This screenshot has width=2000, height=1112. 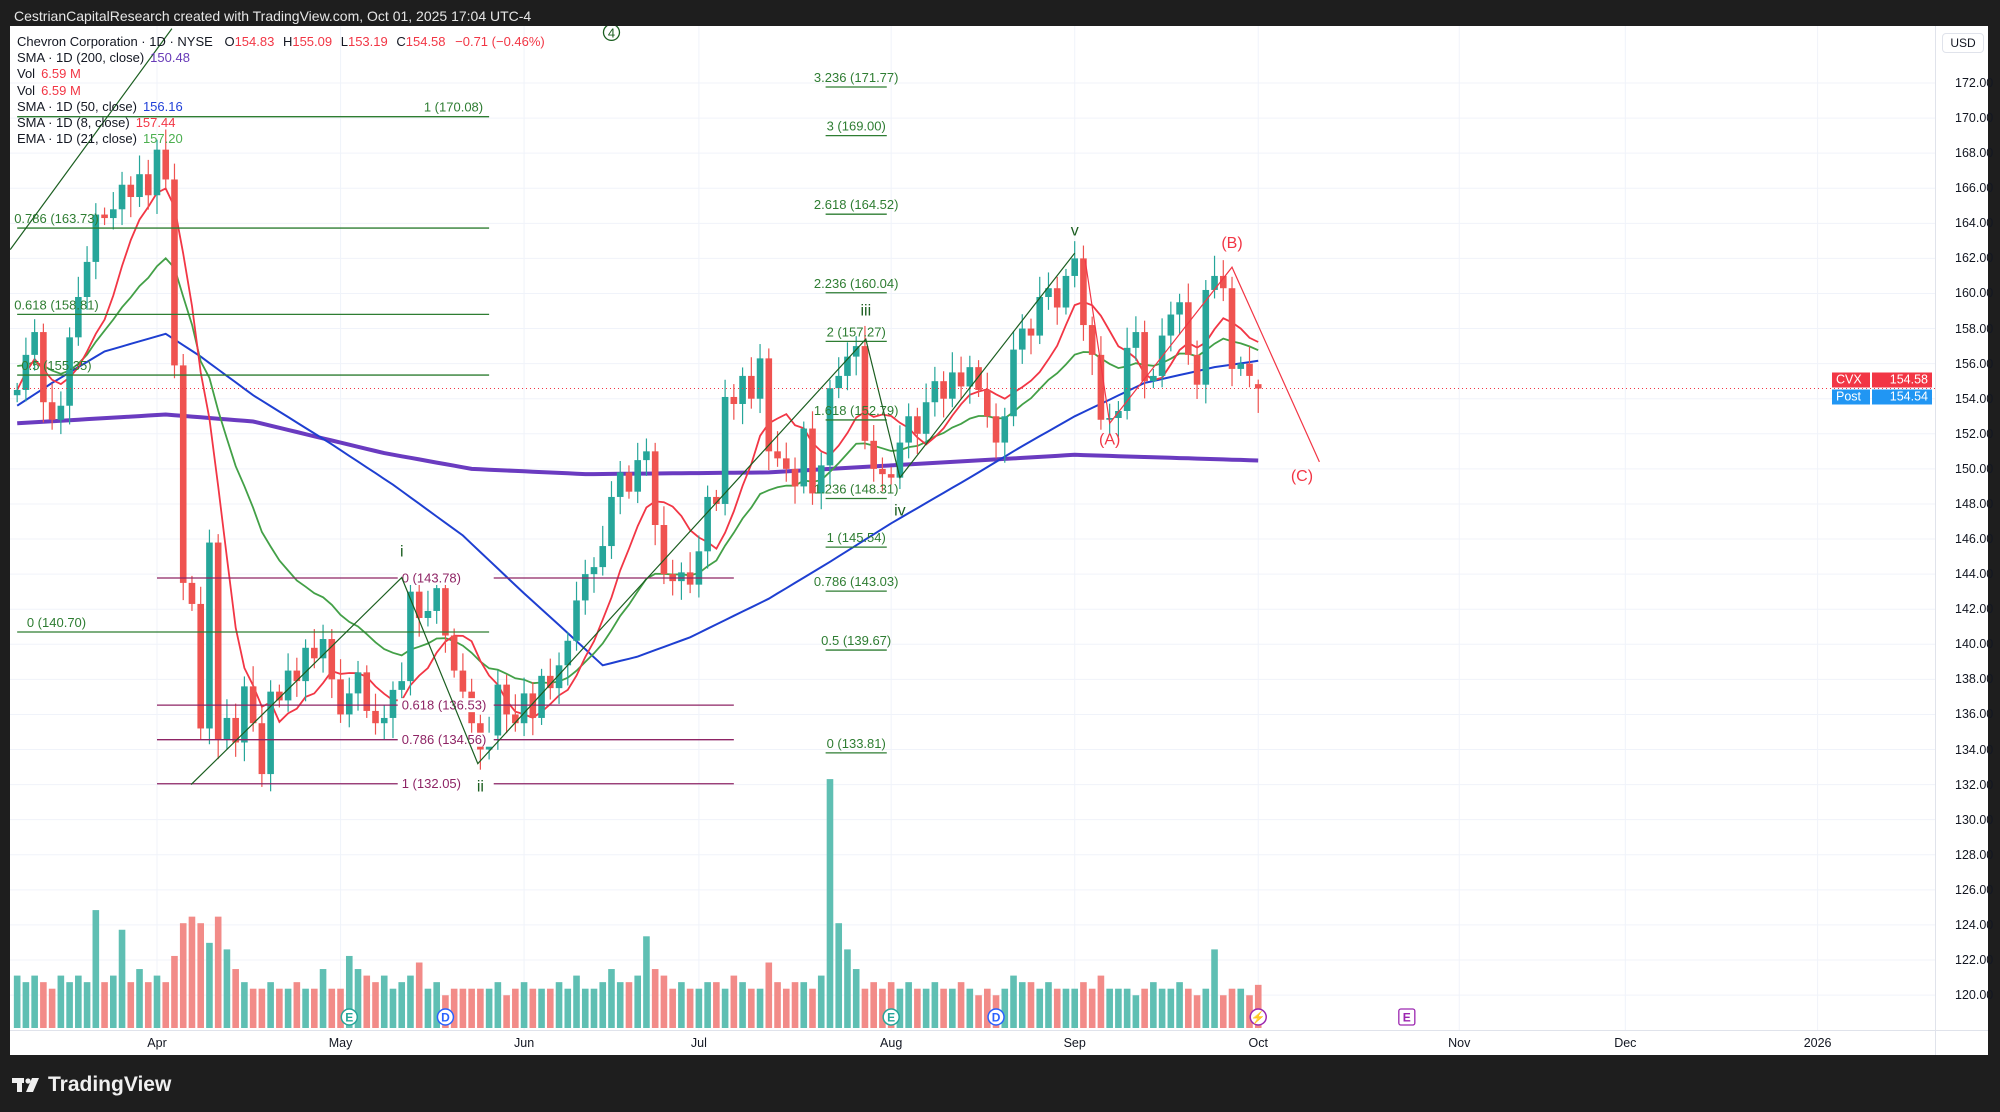 I want to click on wave-label-group: (A), so click(x=1109, y=439).